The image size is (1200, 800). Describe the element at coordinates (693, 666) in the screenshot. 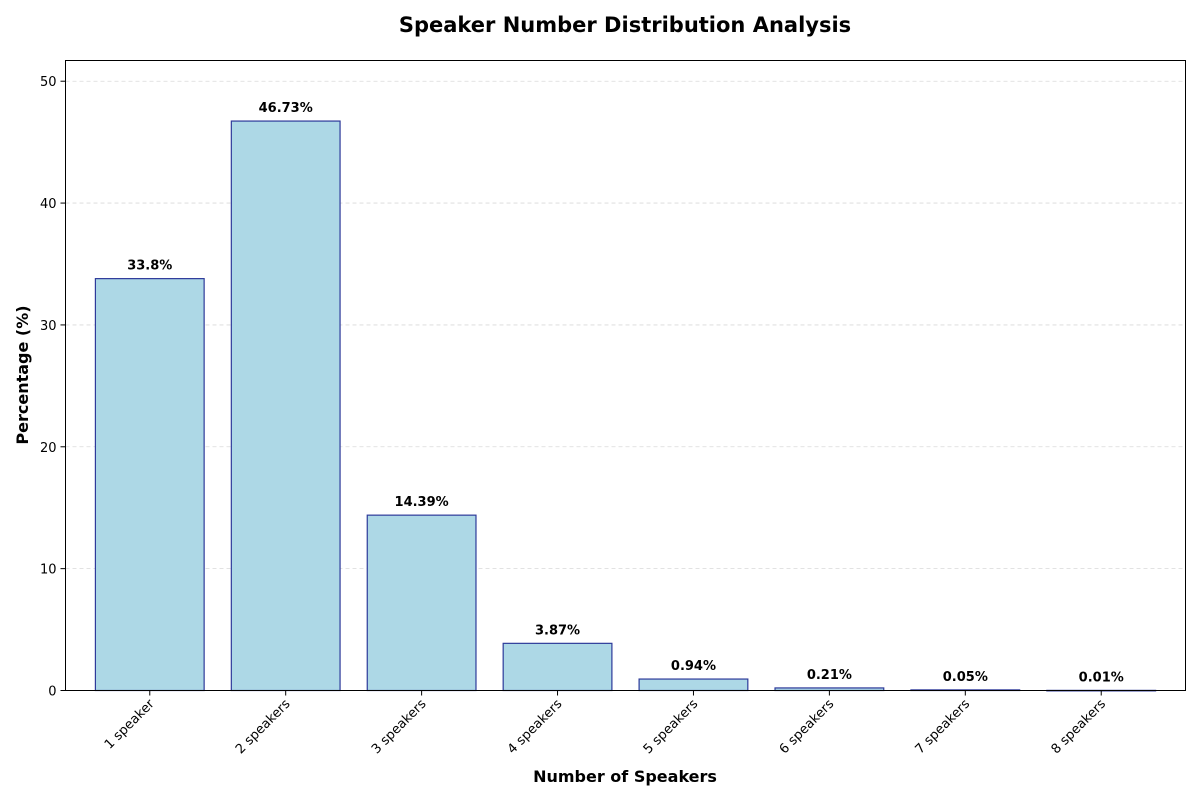

I see `bar-value-label: 0.94%` at that location.